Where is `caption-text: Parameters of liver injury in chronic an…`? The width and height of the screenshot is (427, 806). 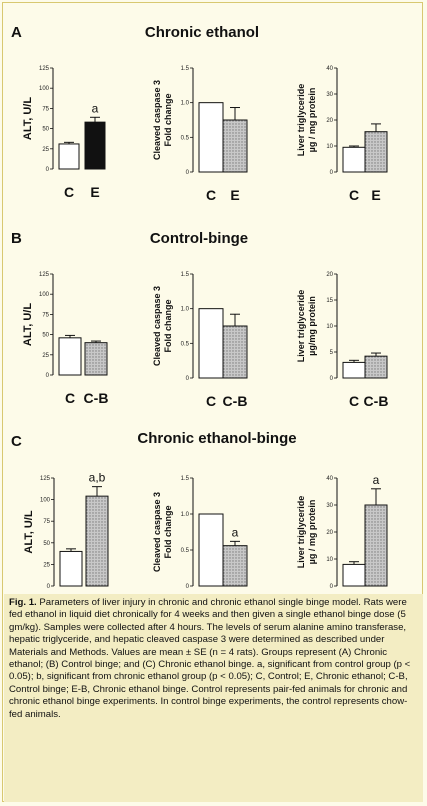 caption-text: Parameters of liver injury in chronic an… is located at coordinates (209, 658).